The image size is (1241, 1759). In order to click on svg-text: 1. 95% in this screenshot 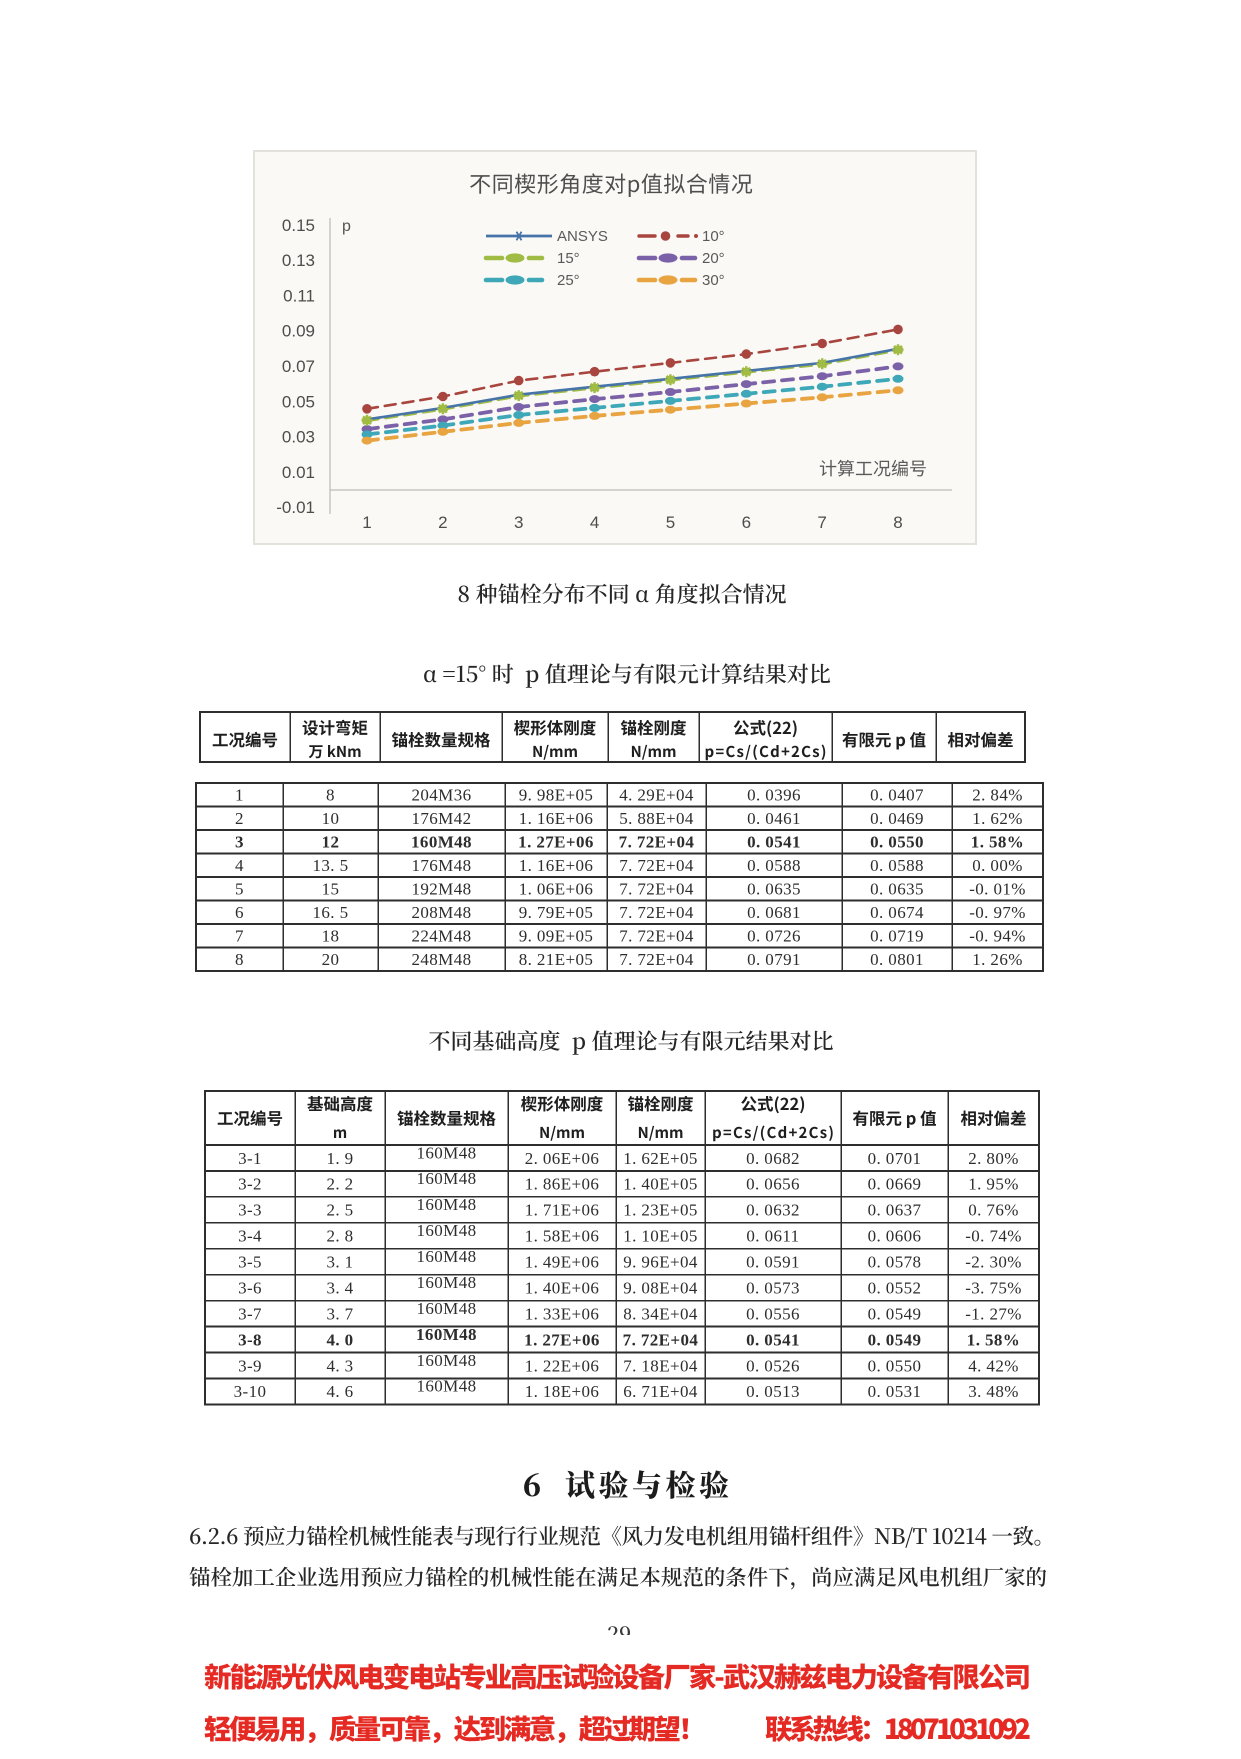, I will do `click(993, 1184)`.